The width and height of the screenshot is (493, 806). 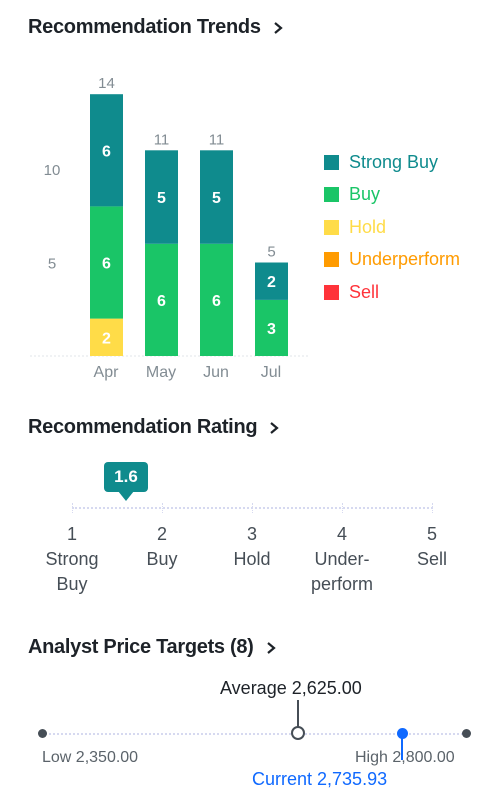 I want to click on rating-scale-label: perform, so click(x=341, y=584).